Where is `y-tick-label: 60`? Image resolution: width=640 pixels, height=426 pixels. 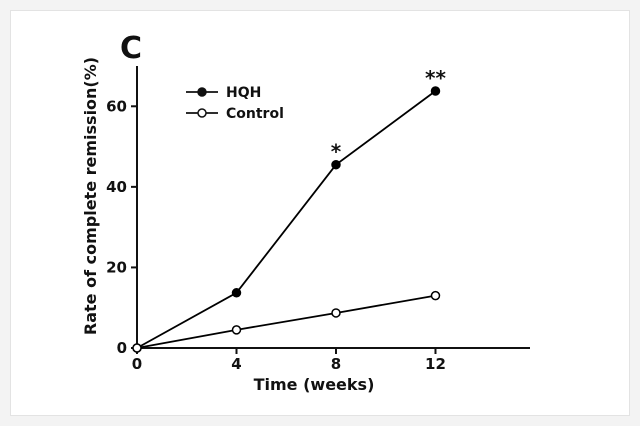
y-tick-label: 60 is located at coordinates (116, 106).